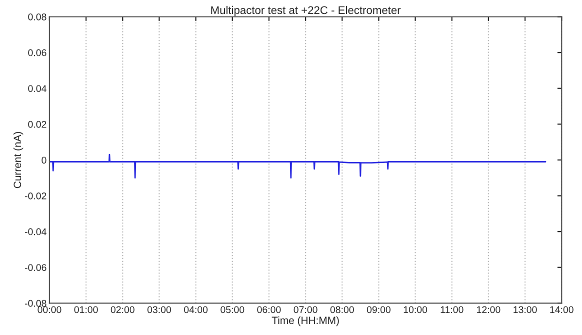 The image size is (582, 335). What do you see at coordinates (35, 303) in the screenshot?
I see `y-tick-label: -0.08` at bounding box center [35, 303].